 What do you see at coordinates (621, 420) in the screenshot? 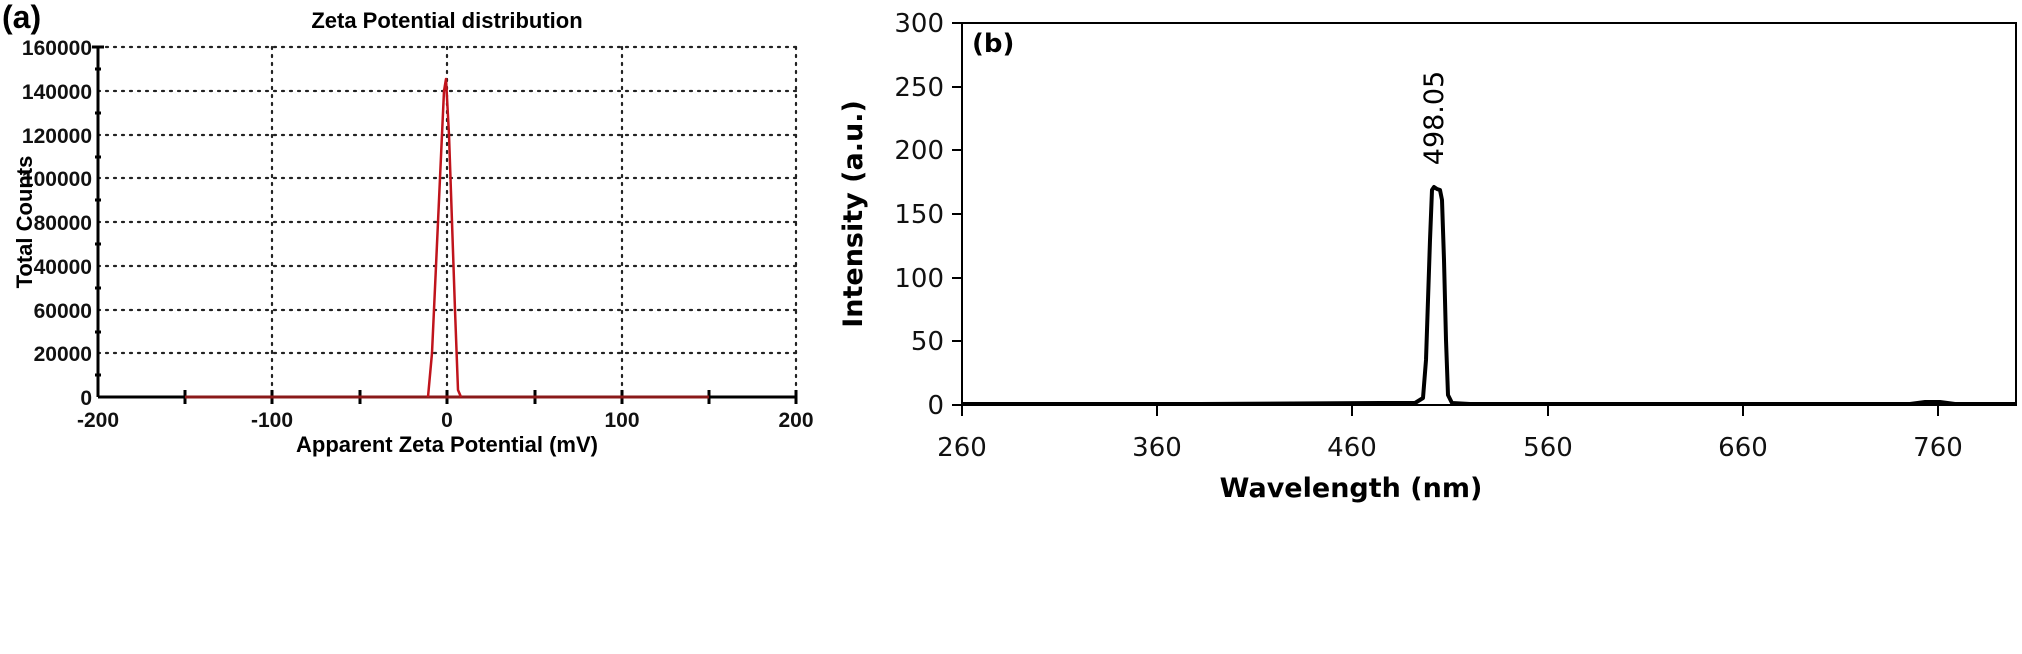
I see `x-tick: 100` at bounding box center [621, 420].